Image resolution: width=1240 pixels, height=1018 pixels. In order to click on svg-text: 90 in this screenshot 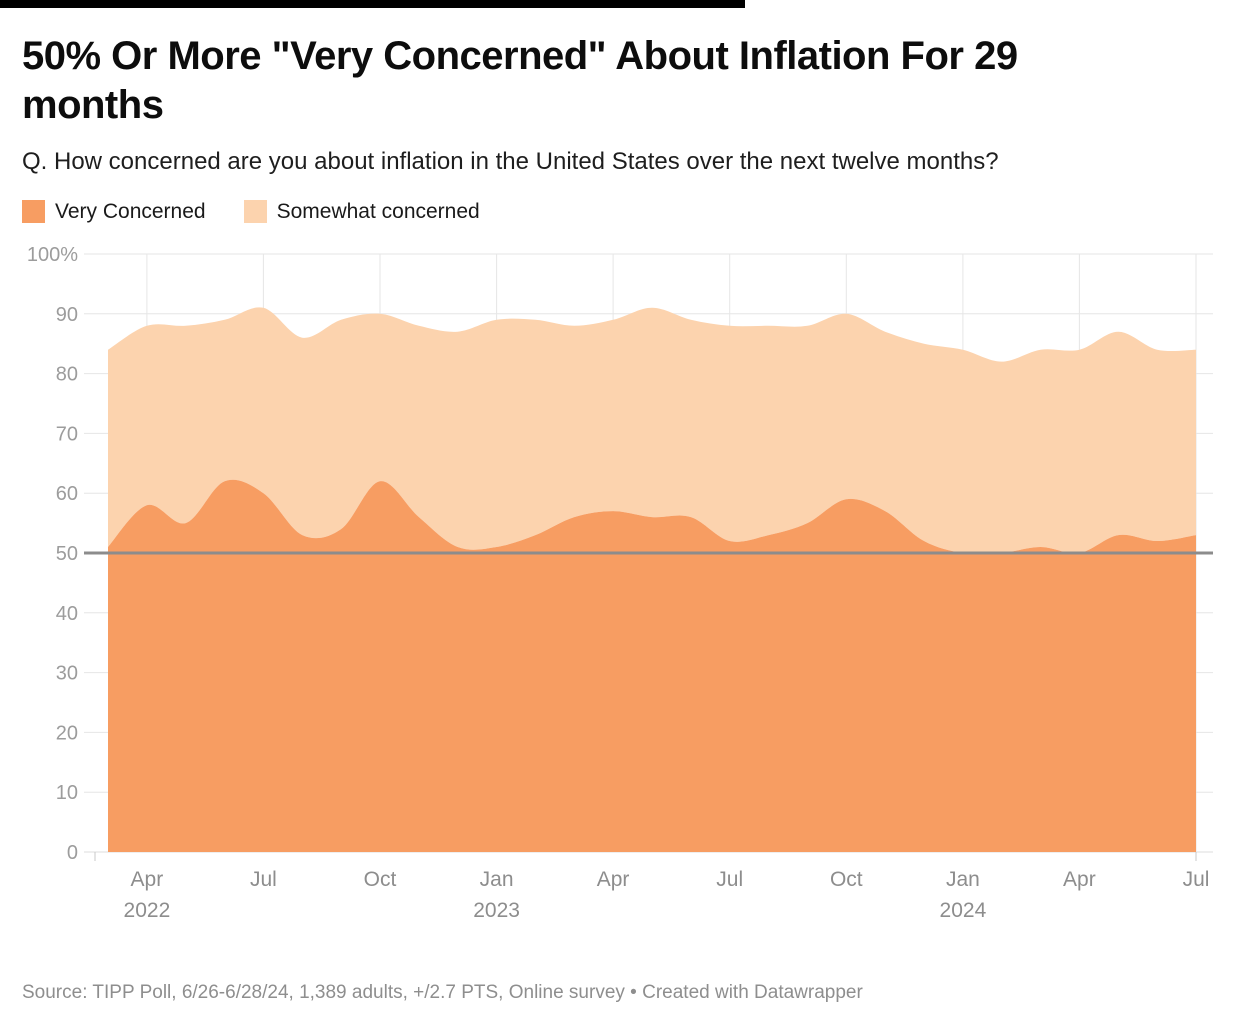, I will do `click(67, 314)`.